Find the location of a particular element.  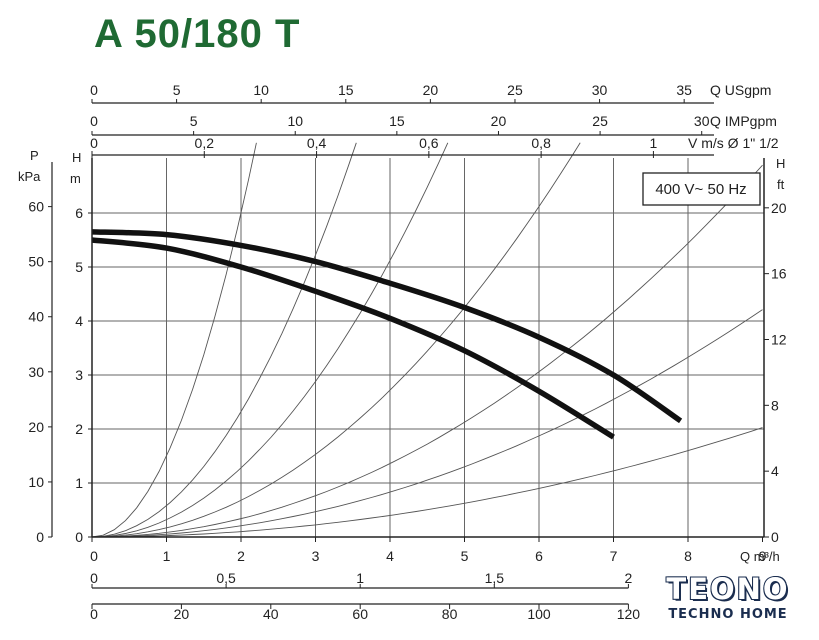

bottom-axis-tick-label-aux2: 80 is located at coordinates (450, 614).